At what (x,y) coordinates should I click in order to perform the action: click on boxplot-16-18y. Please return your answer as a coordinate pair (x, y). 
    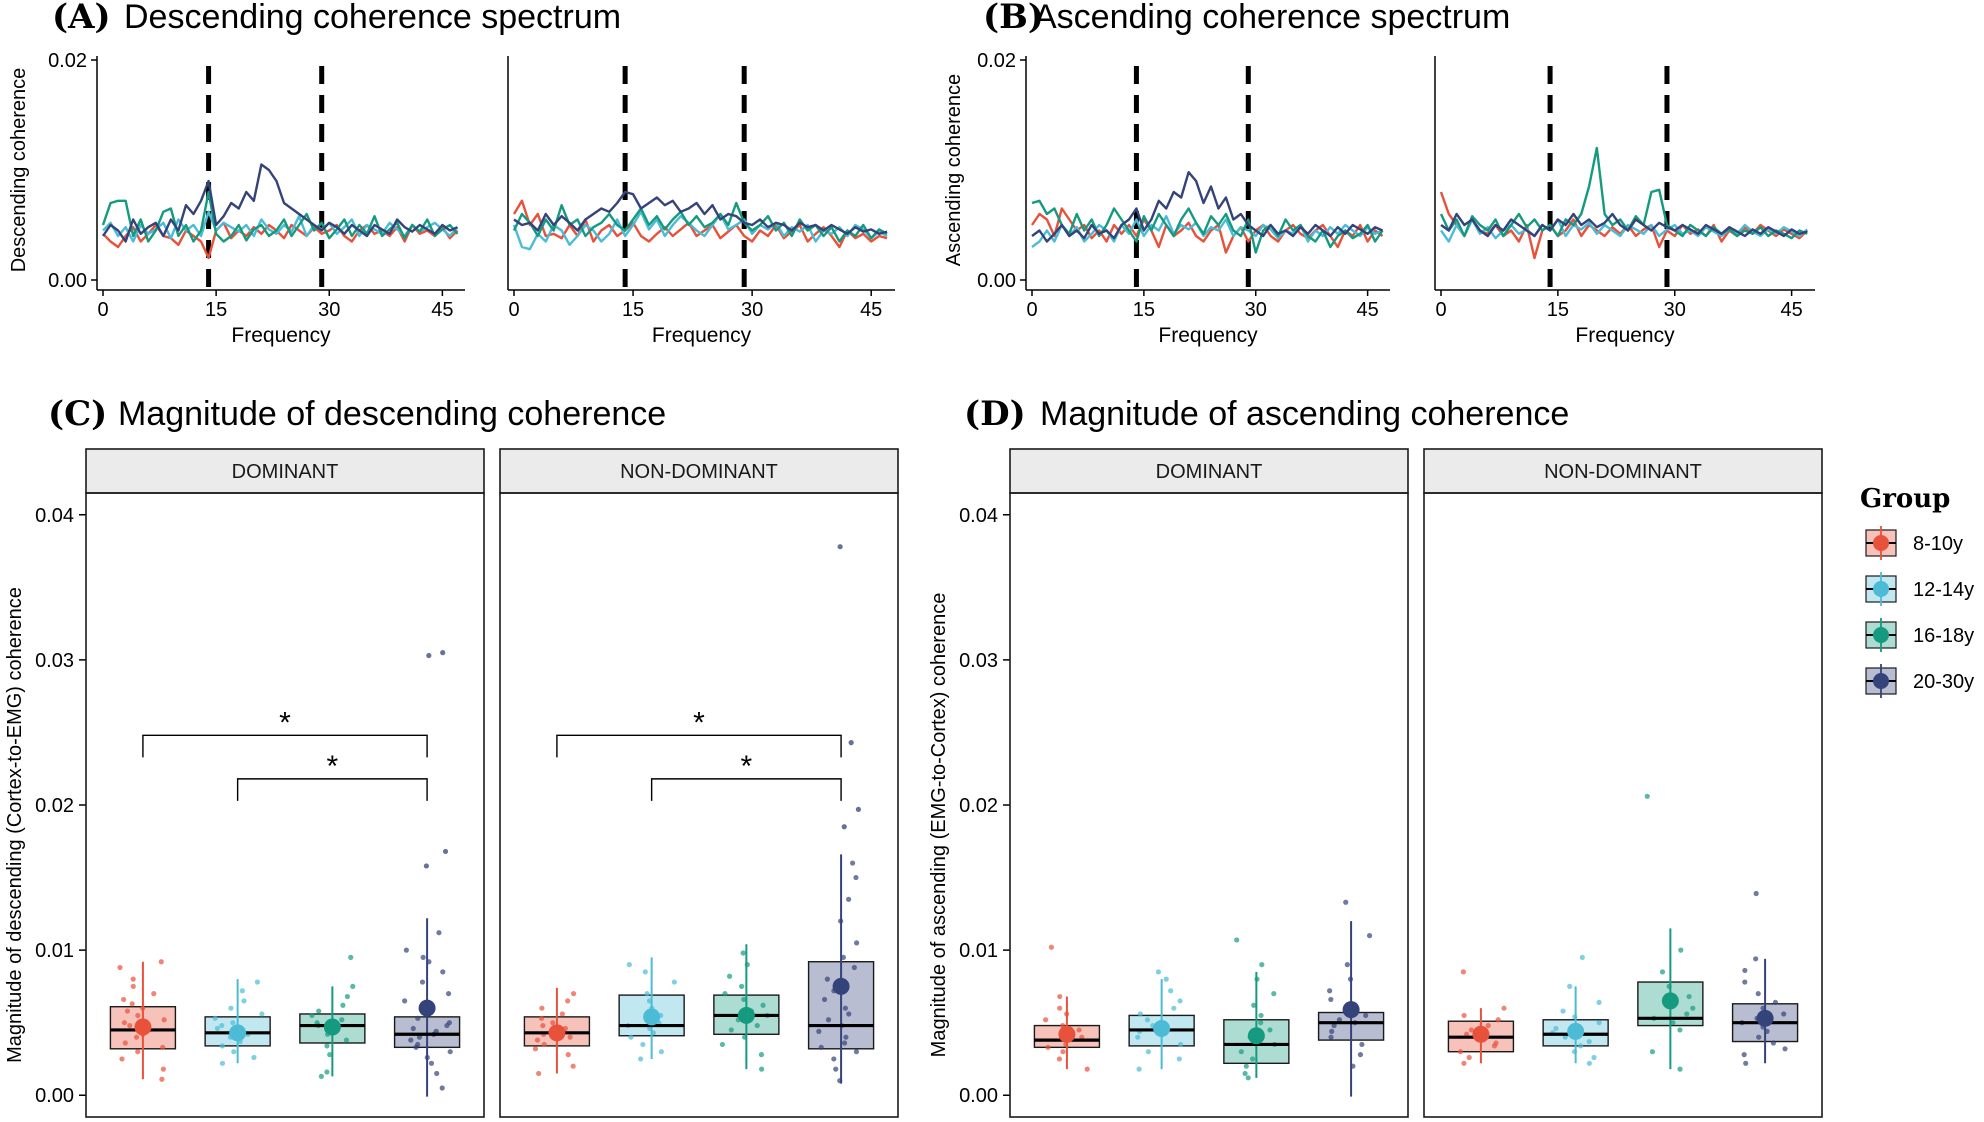
    Looking at the image, I should click on (746, 1008).